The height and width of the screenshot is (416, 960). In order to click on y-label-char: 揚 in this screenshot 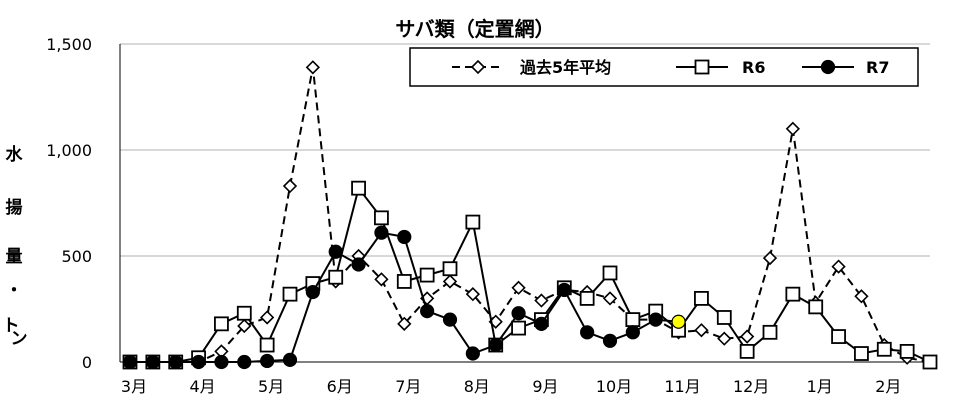, I will do `click(14, 208)`.